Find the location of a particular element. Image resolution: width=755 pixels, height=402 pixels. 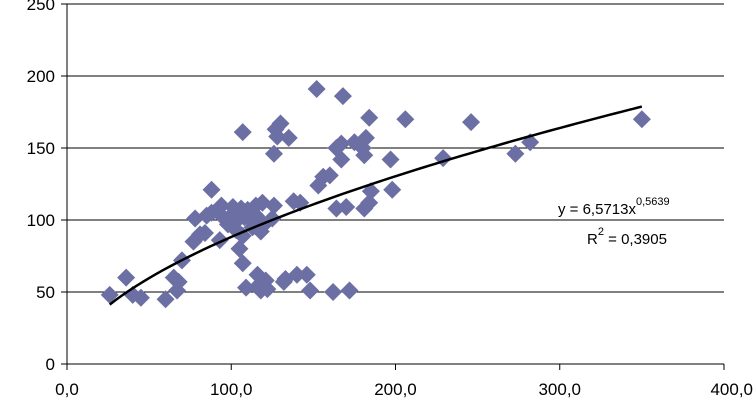

equation-label: y = 6,5713x0,5639 is located at coordinates (614, 207).